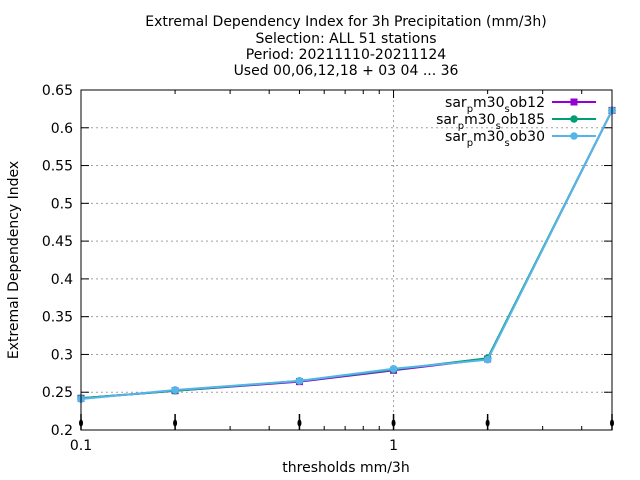 The width and height of the screenshot is (640, 480). I want to click on y-tick-label: 0.35, so click(57, 318).